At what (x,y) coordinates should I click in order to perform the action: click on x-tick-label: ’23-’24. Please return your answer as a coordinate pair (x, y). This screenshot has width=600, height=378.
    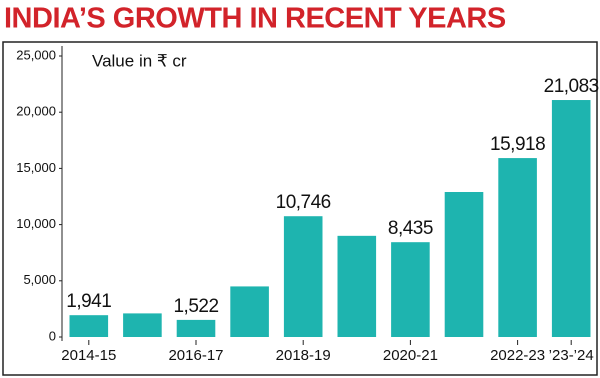
    Looking at the image, I should click on (571, 355).